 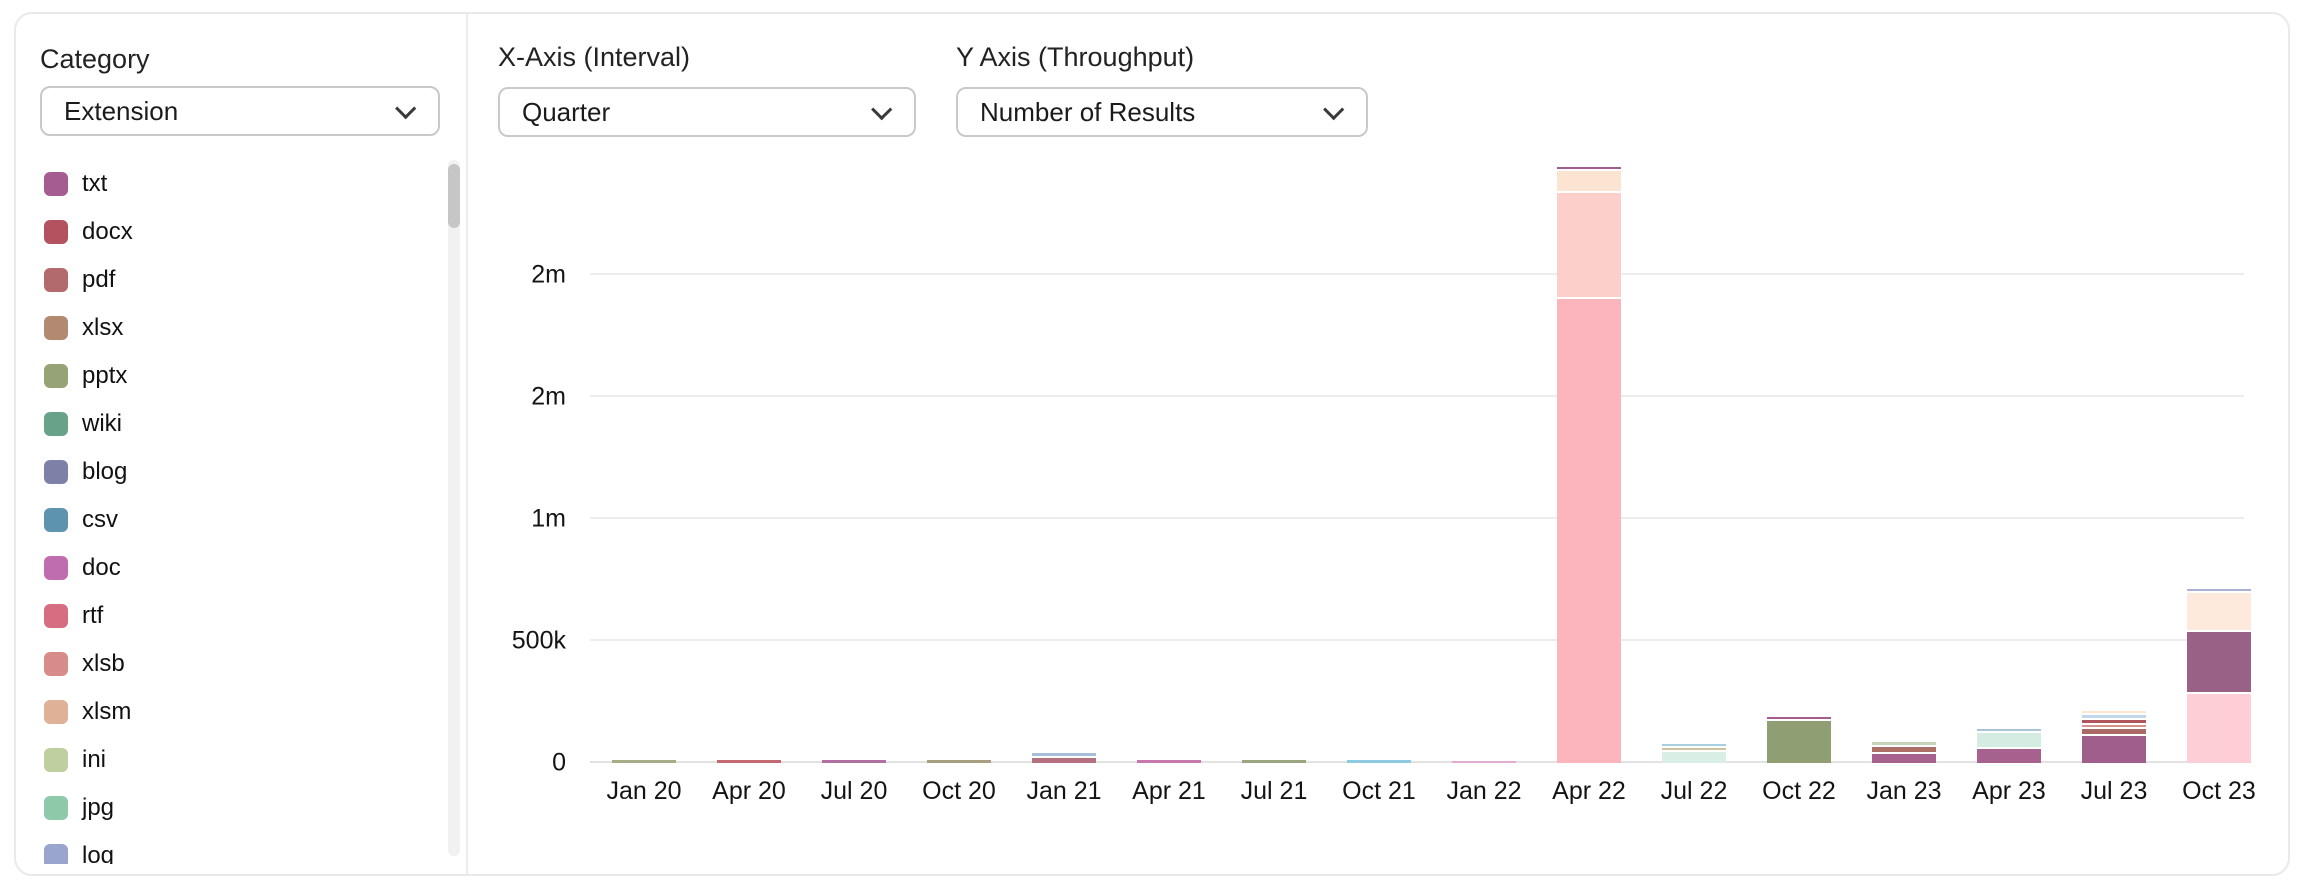 What do you see at coordinates (566, 111) in the screenshot?
I see `x-axis-select-value: Quarter` at bounding box center [566, 111].